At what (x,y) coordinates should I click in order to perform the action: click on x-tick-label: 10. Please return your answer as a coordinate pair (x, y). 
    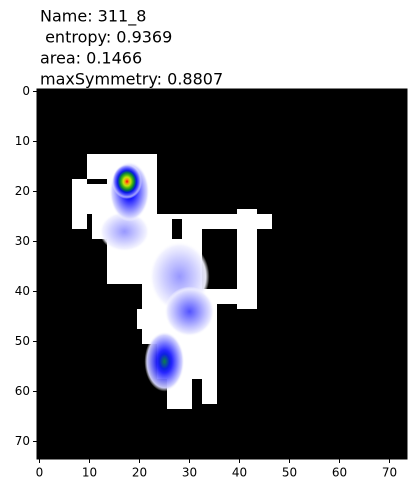
    Looking at the image, I should click on (89, 473).